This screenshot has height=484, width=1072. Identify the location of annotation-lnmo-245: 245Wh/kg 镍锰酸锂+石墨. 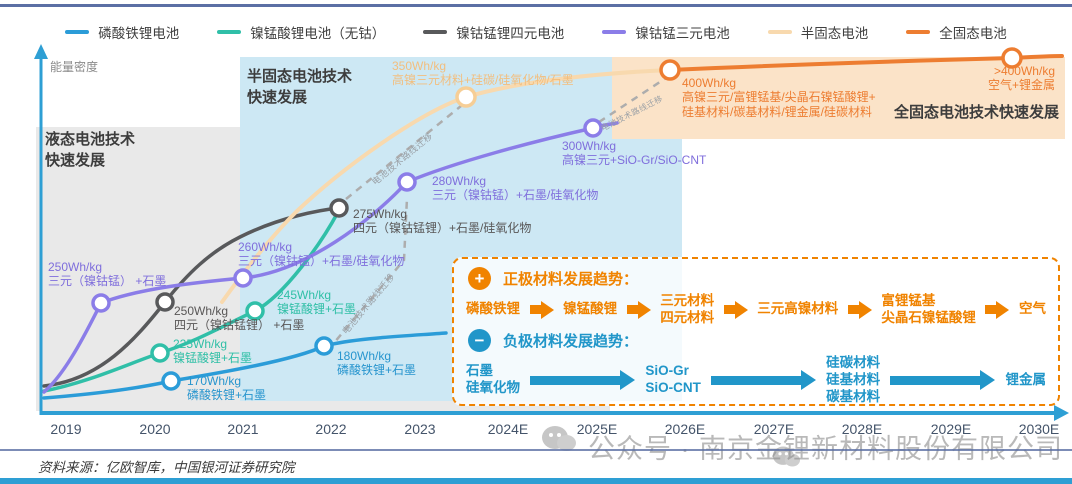
(317, 302).